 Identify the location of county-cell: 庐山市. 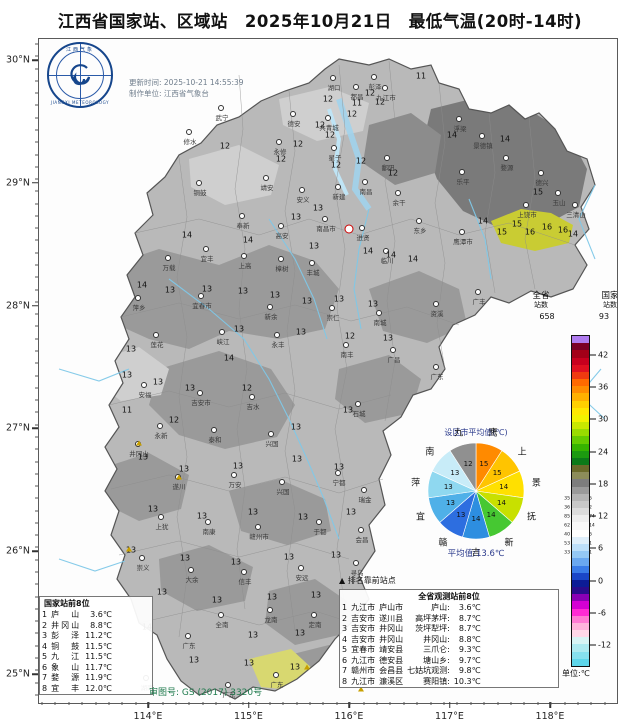
(391, 607).